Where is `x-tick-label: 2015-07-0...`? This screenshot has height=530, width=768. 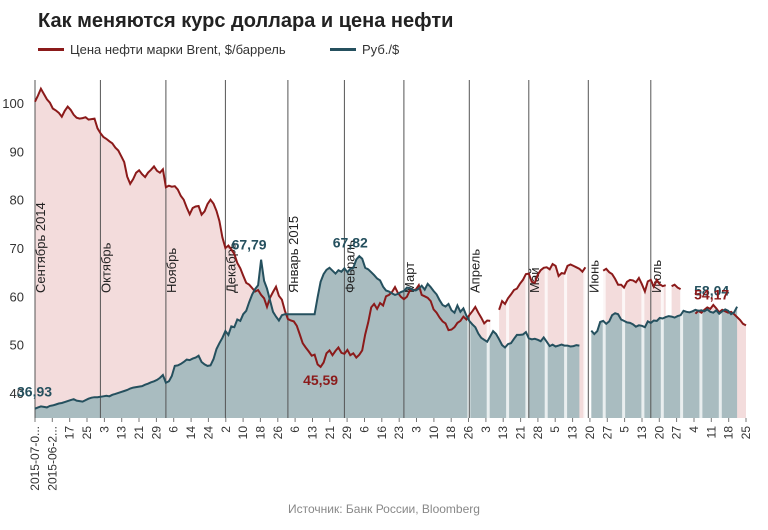 x-tick-label: 2015-07-0... is located at coordinates (35, 458).